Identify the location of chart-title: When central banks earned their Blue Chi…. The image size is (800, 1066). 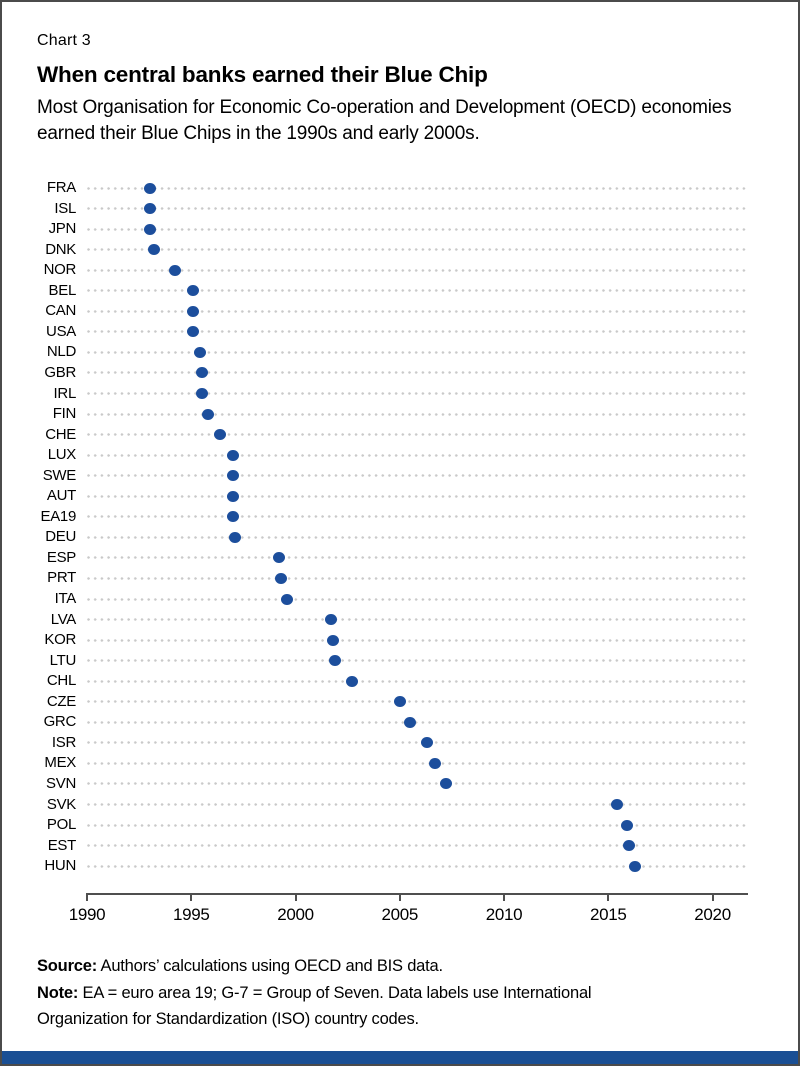
(262, 74).